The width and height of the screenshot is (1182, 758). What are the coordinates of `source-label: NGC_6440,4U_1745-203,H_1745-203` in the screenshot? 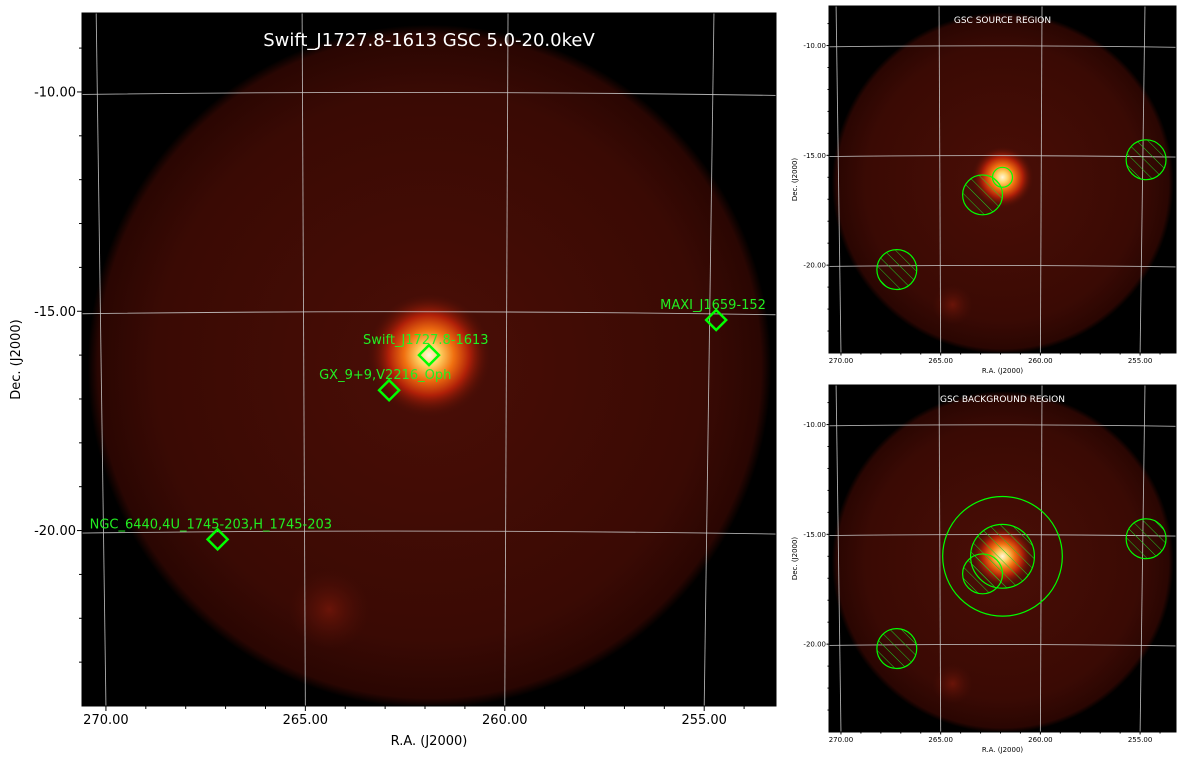 It's located at (211, 524).